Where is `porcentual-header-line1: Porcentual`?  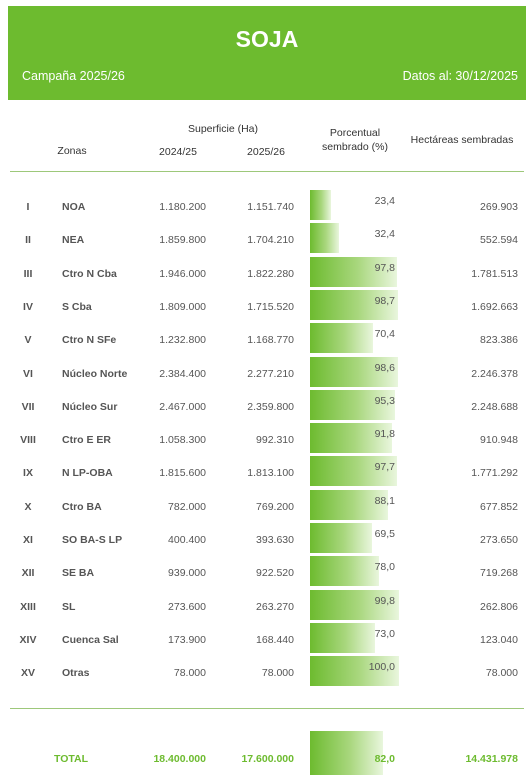
porcentual-header-line1: Porcentual is located at coordinates (355, 133).